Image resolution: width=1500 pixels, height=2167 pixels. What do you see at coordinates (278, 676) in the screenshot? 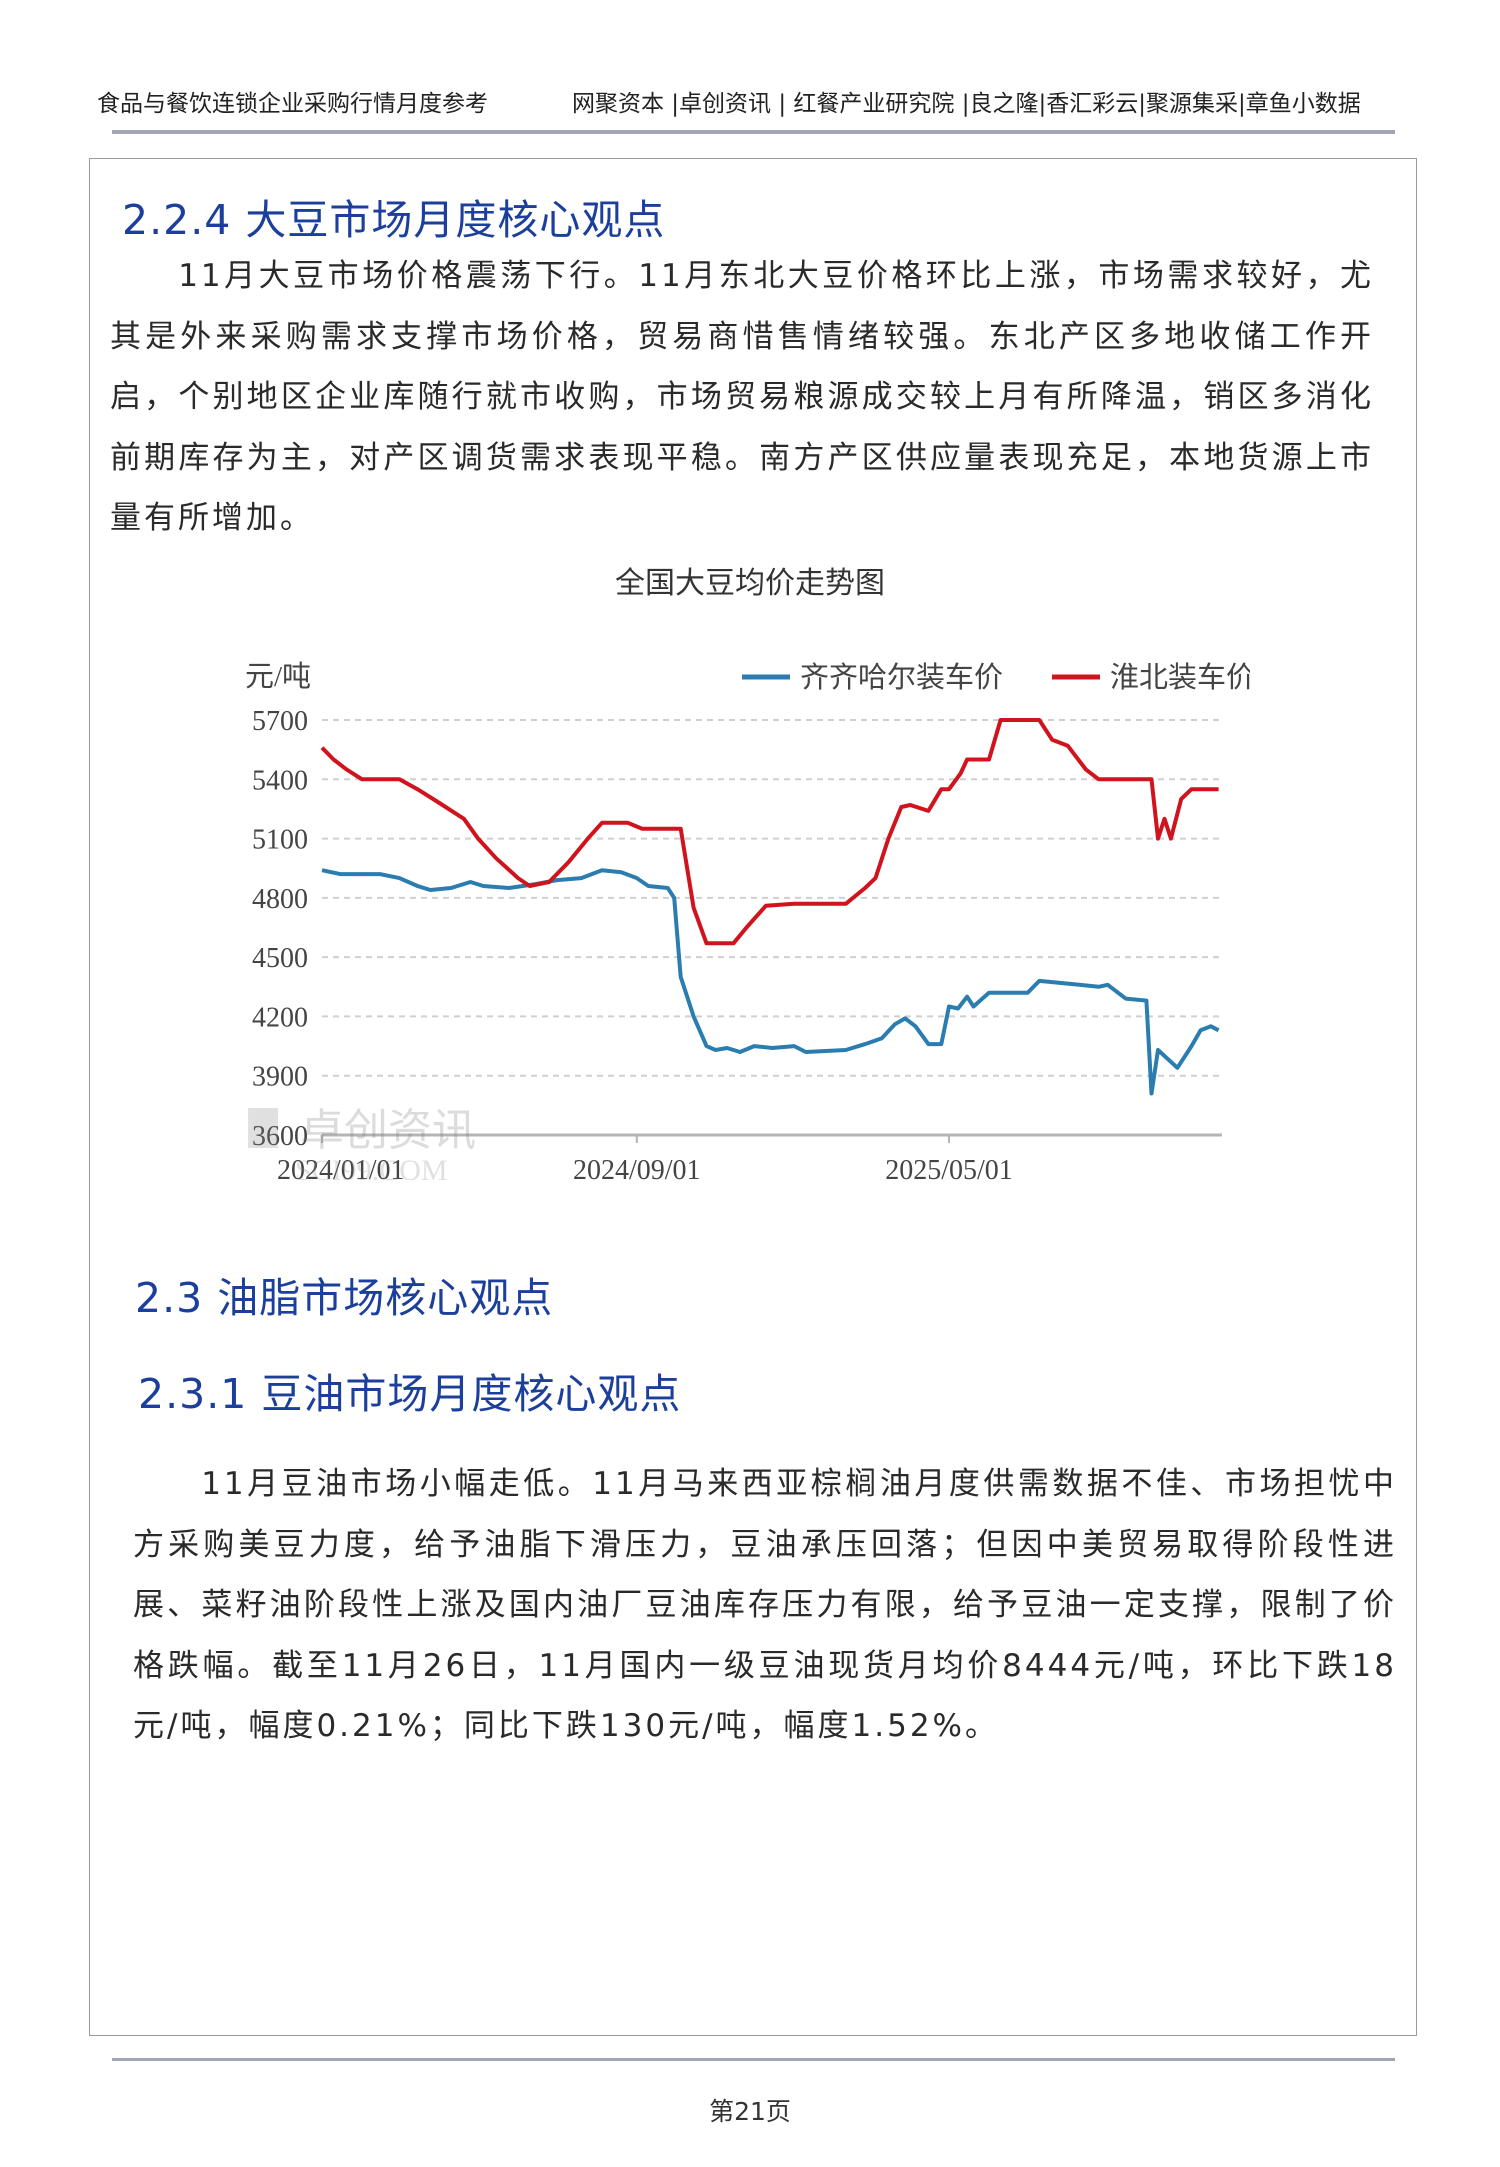
I see `y-axis-unit: 元/吨` at bounding box center [278, 676].